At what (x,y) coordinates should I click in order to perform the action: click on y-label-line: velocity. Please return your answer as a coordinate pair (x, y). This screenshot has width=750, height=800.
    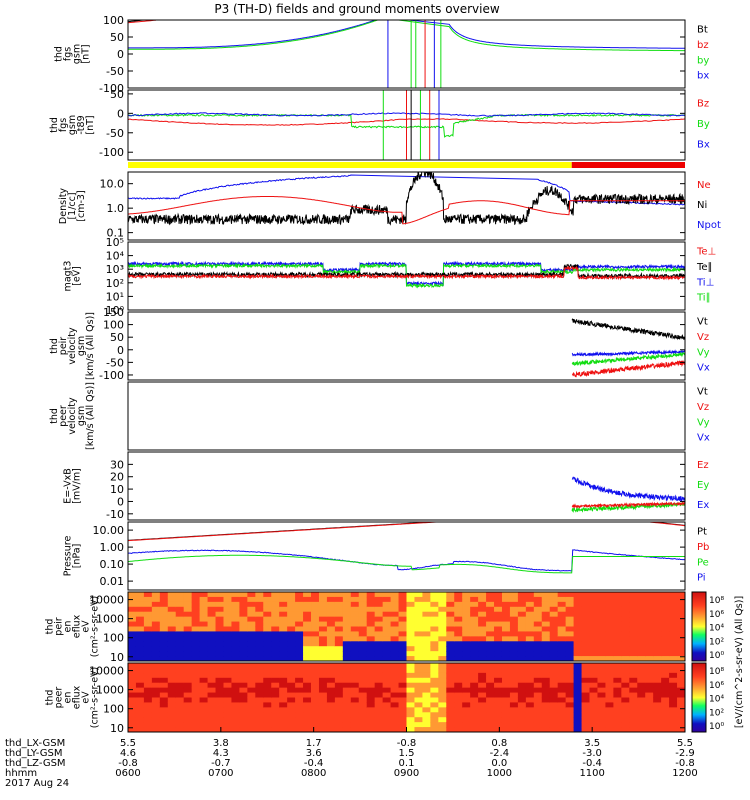
    Looking at the image, I should click on (72, 346).